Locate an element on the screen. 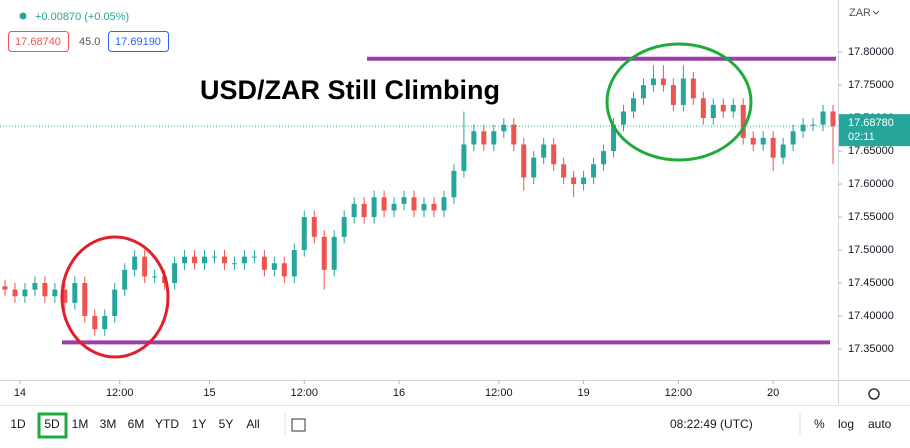  y-tick-label: 17.80000 is located at coordinates (871, 52).